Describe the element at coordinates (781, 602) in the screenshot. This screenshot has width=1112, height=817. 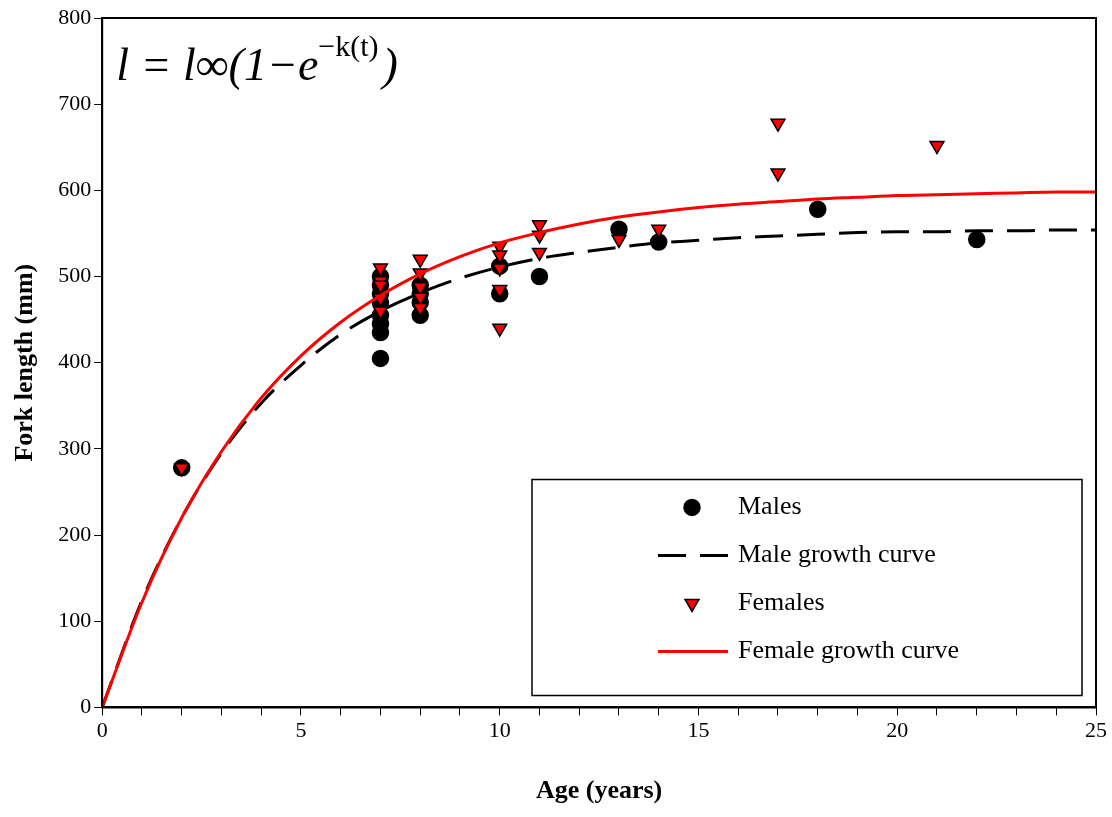
I see `legend-label: Females` at that location.